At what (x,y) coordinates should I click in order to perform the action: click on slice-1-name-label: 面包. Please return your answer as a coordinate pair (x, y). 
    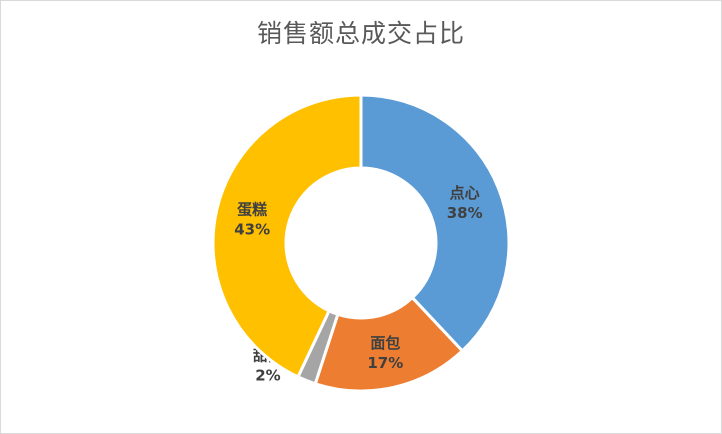
    Looking at the image, I should click on (385, 343).